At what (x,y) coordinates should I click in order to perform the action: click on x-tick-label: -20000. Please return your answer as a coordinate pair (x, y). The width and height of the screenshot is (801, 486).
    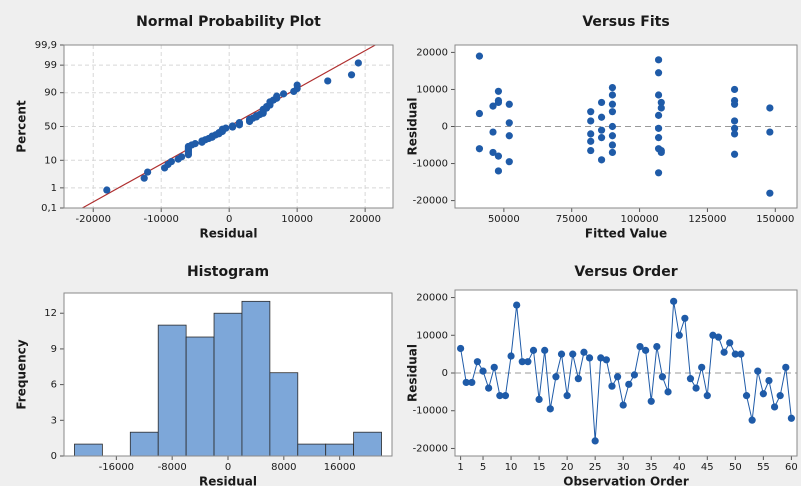
    Looking at the image, I should click on (93, 219).